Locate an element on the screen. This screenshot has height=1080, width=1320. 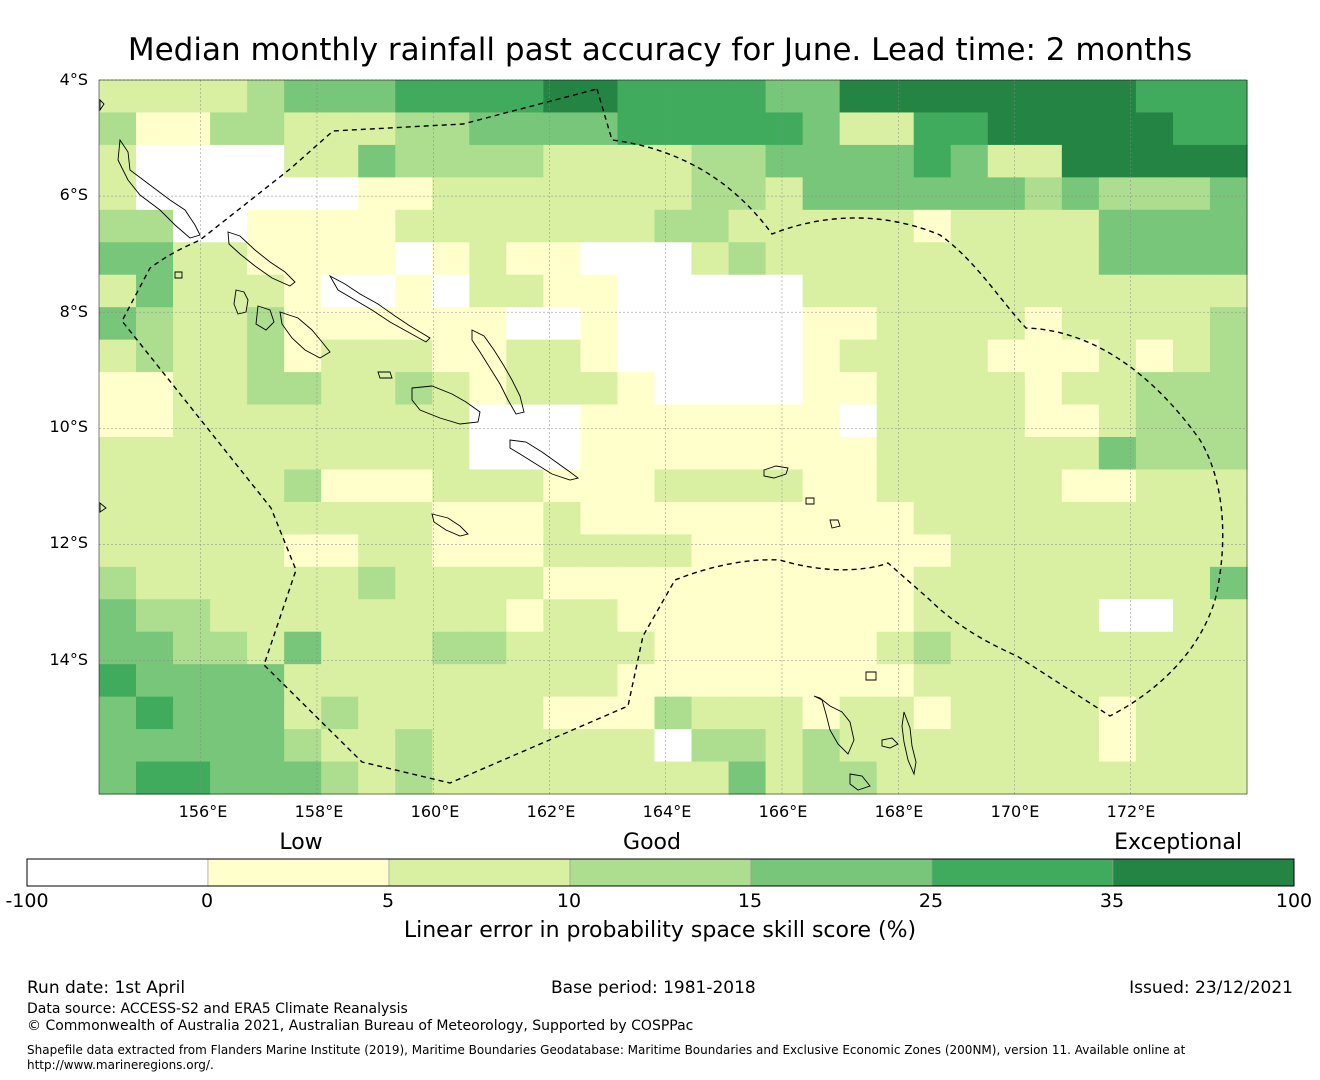
colorbar-tick: 5 is located at coordinates (388, 901).